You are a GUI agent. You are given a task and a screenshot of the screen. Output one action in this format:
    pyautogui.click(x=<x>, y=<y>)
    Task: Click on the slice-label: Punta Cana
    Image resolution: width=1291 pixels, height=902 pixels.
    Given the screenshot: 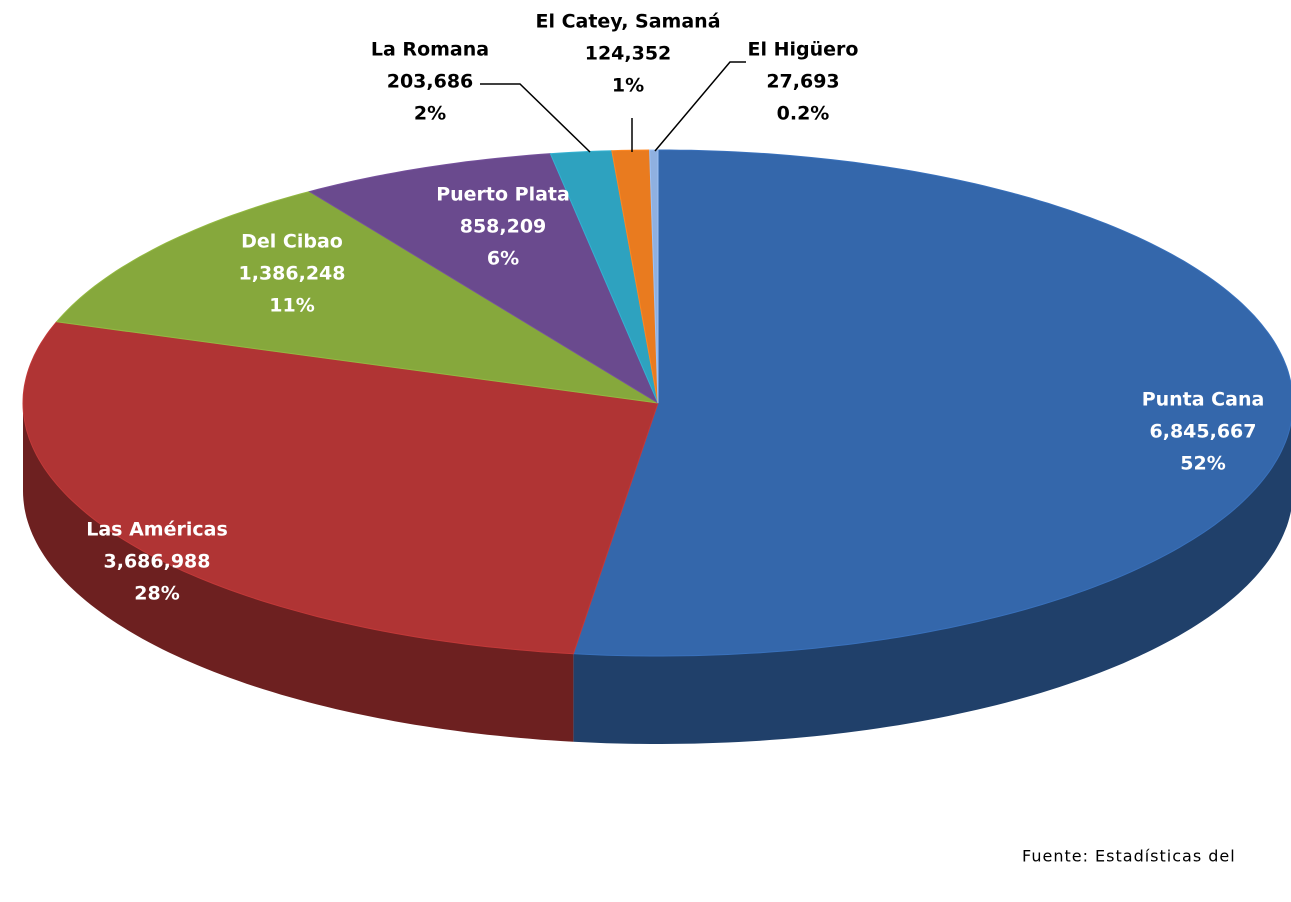 What is the action you would take?
    pyautogui.click(x=1203, y=400)
    